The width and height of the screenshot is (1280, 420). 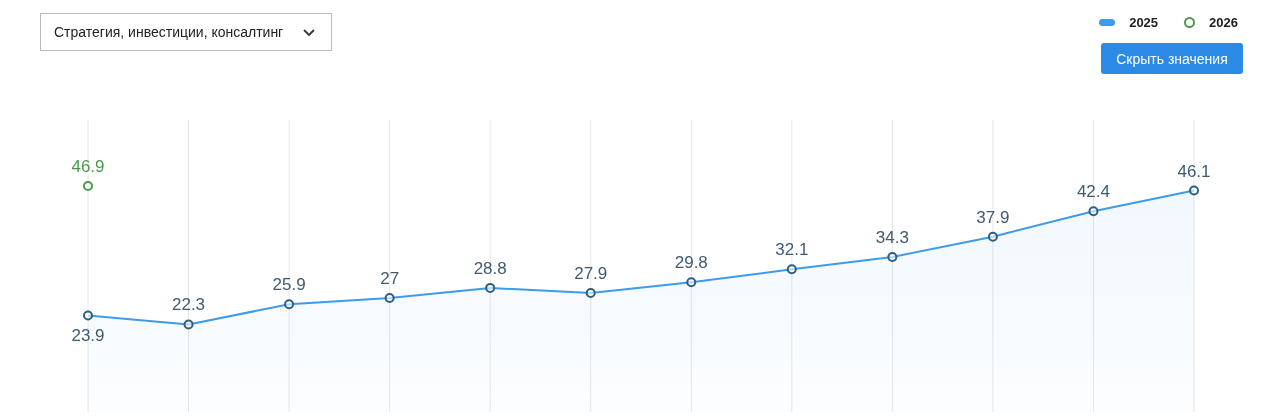 I want to click on data-label: 29.8, so click(x=691, y=263).